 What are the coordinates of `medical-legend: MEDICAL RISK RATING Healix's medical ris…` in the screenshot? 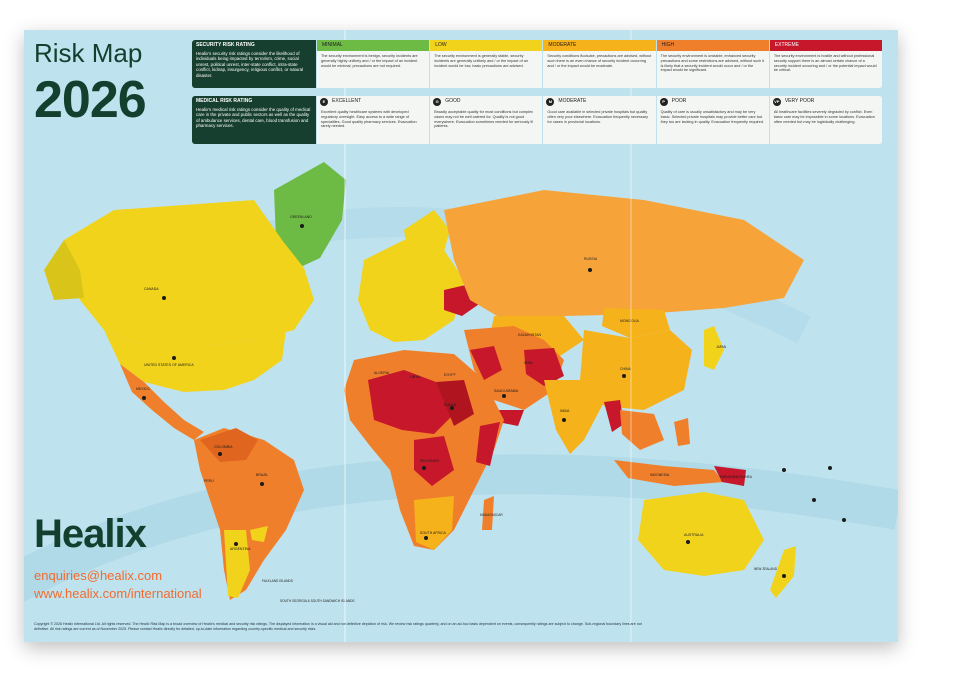 It's located at (537, 120).